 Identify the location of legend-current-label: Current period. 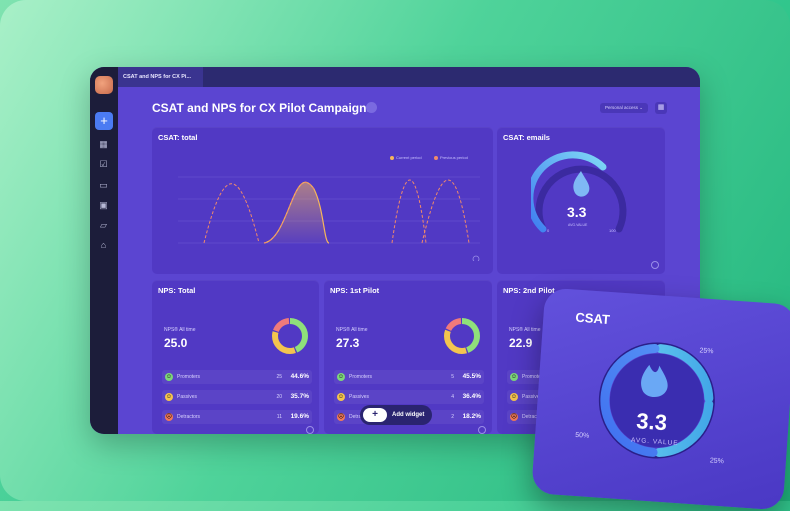
(409, 157).